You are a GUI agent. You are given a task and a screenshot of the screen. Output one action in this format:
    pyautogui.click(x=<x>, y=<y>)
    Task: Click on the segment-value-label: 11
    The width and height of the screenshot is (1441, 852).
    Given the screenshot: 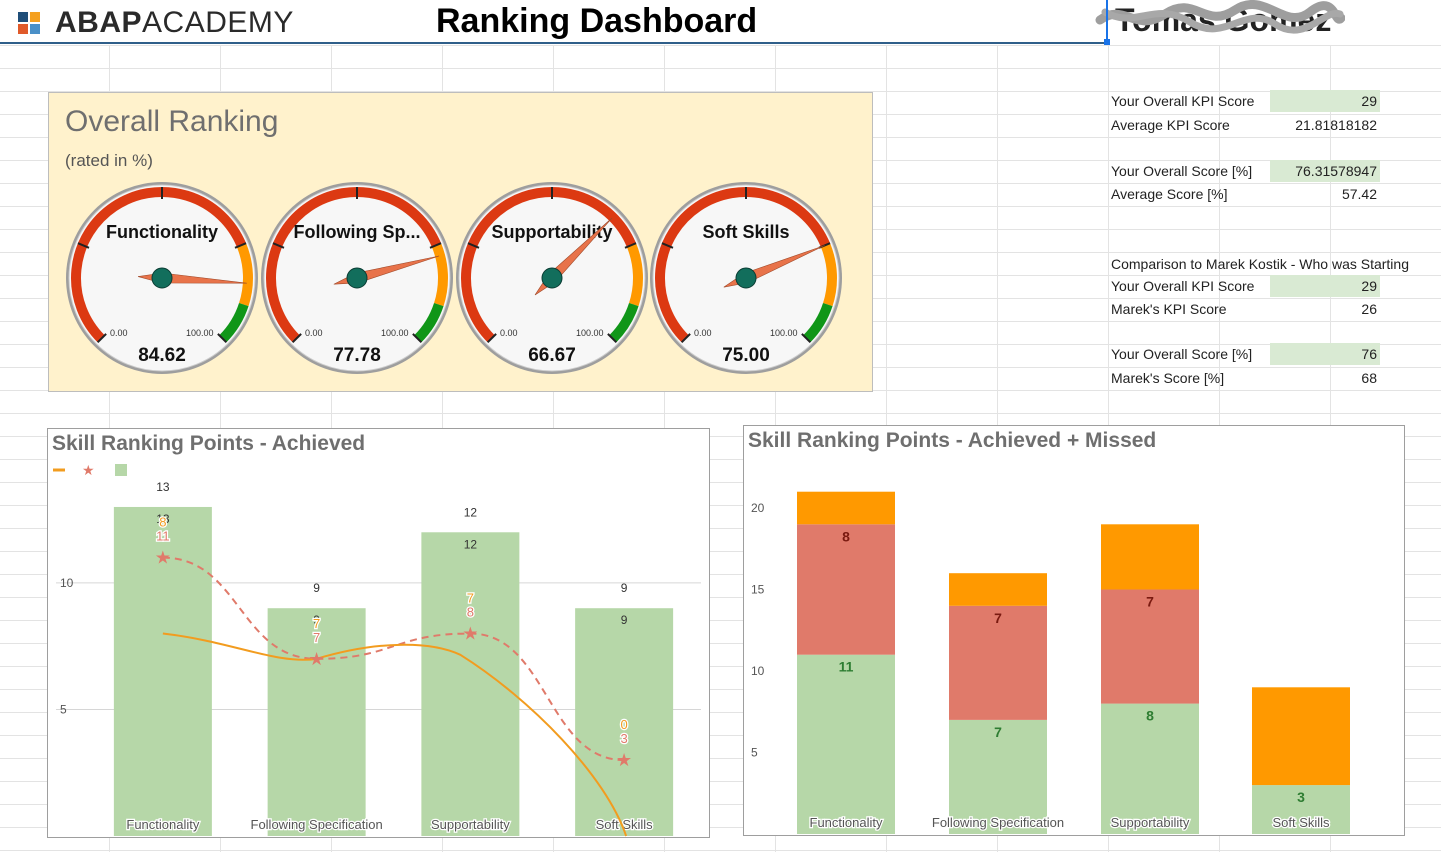 What is the action you would take?
    pyautogui.click(x=846, y=667)
    